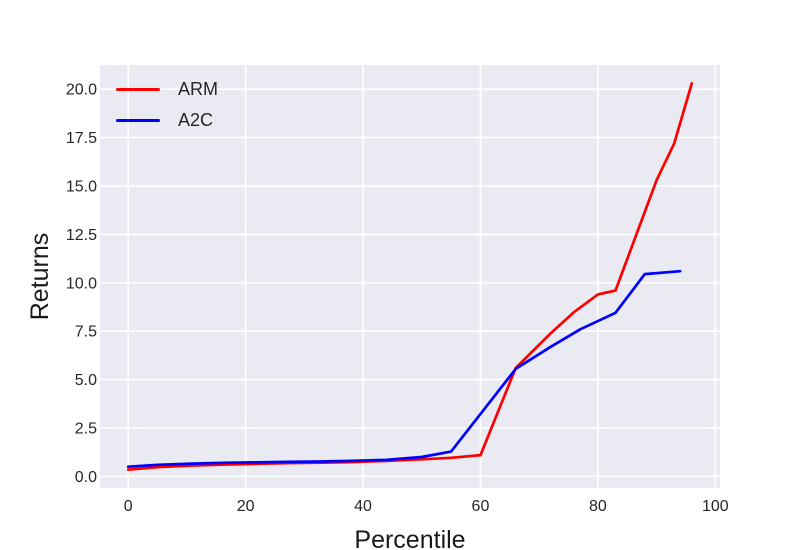 This screenshot has height=550, width=800. Describe the element at coordinates (128, 506) in the screenshot. I see `x-tick-label: 0` at that location.